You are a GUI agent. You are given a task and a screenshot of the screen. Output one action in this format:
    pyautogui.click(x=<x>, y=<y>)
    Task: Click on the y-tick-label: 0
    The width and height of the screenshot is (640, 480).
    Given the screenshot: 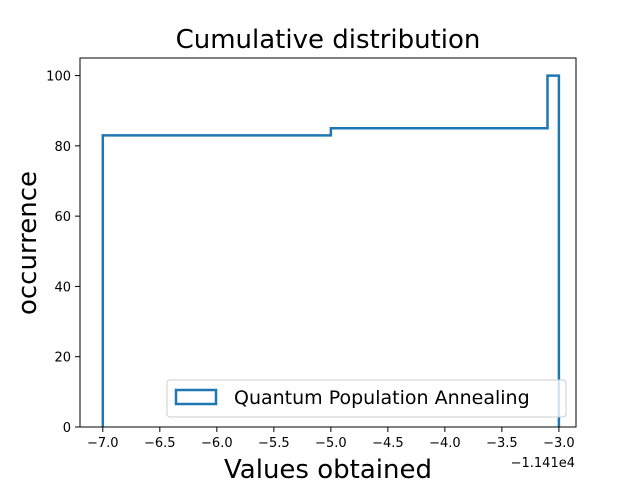 What is the action you would take?
    pyautogui.click(x=67, y=428)
    